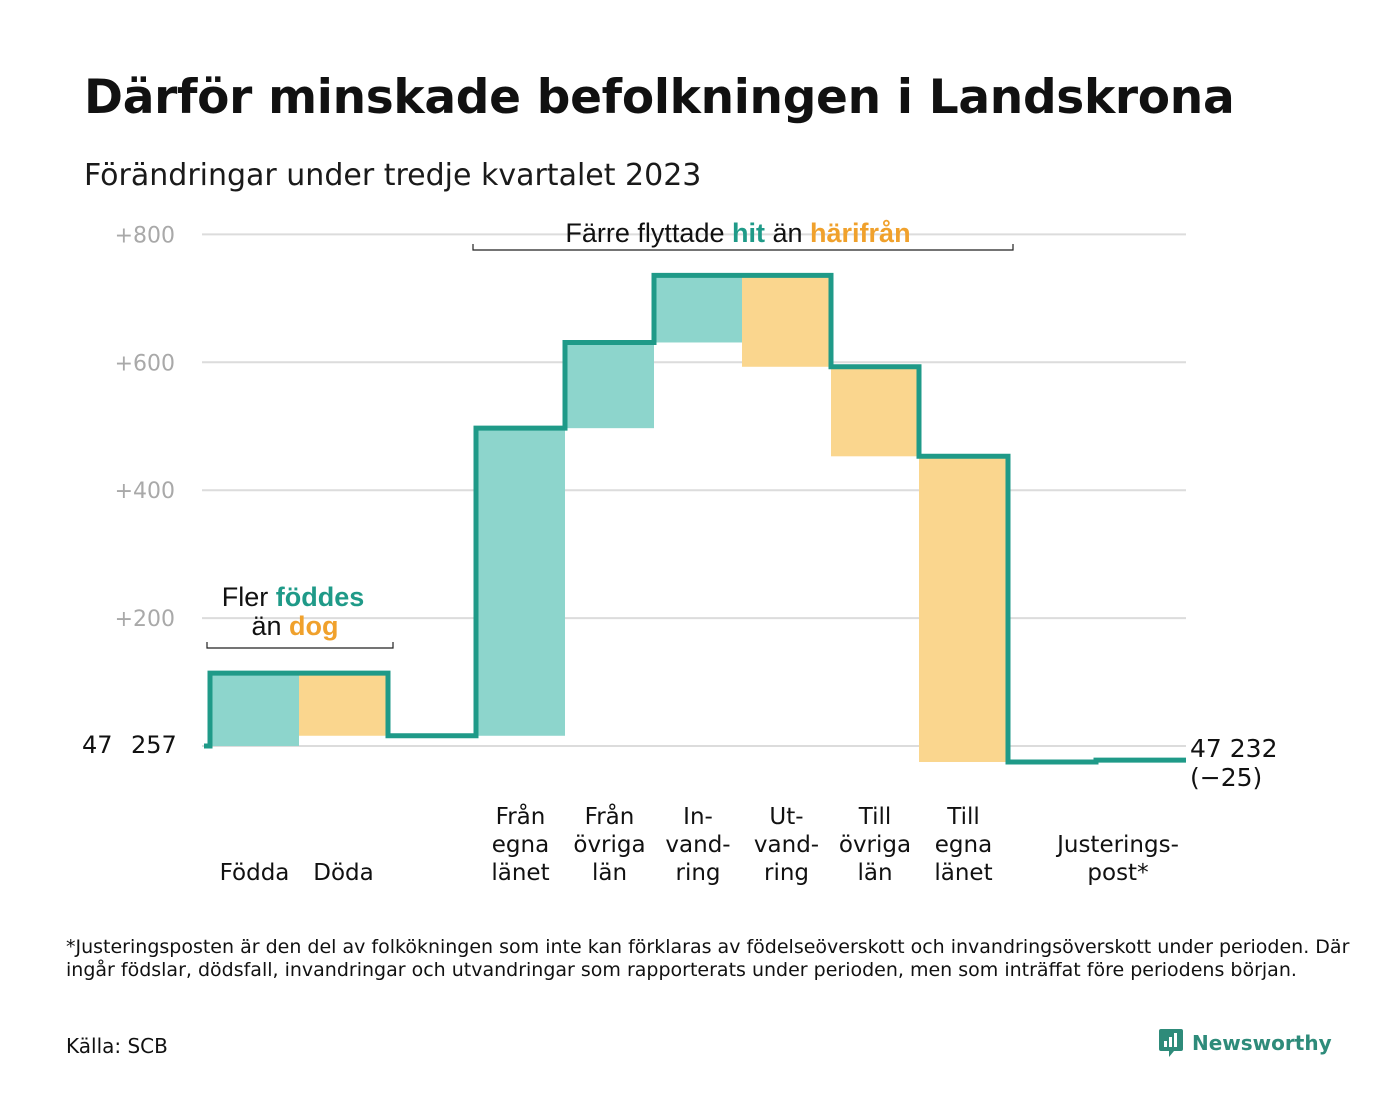  I want to click on end-change-label: (−25), so click(1226, 777).